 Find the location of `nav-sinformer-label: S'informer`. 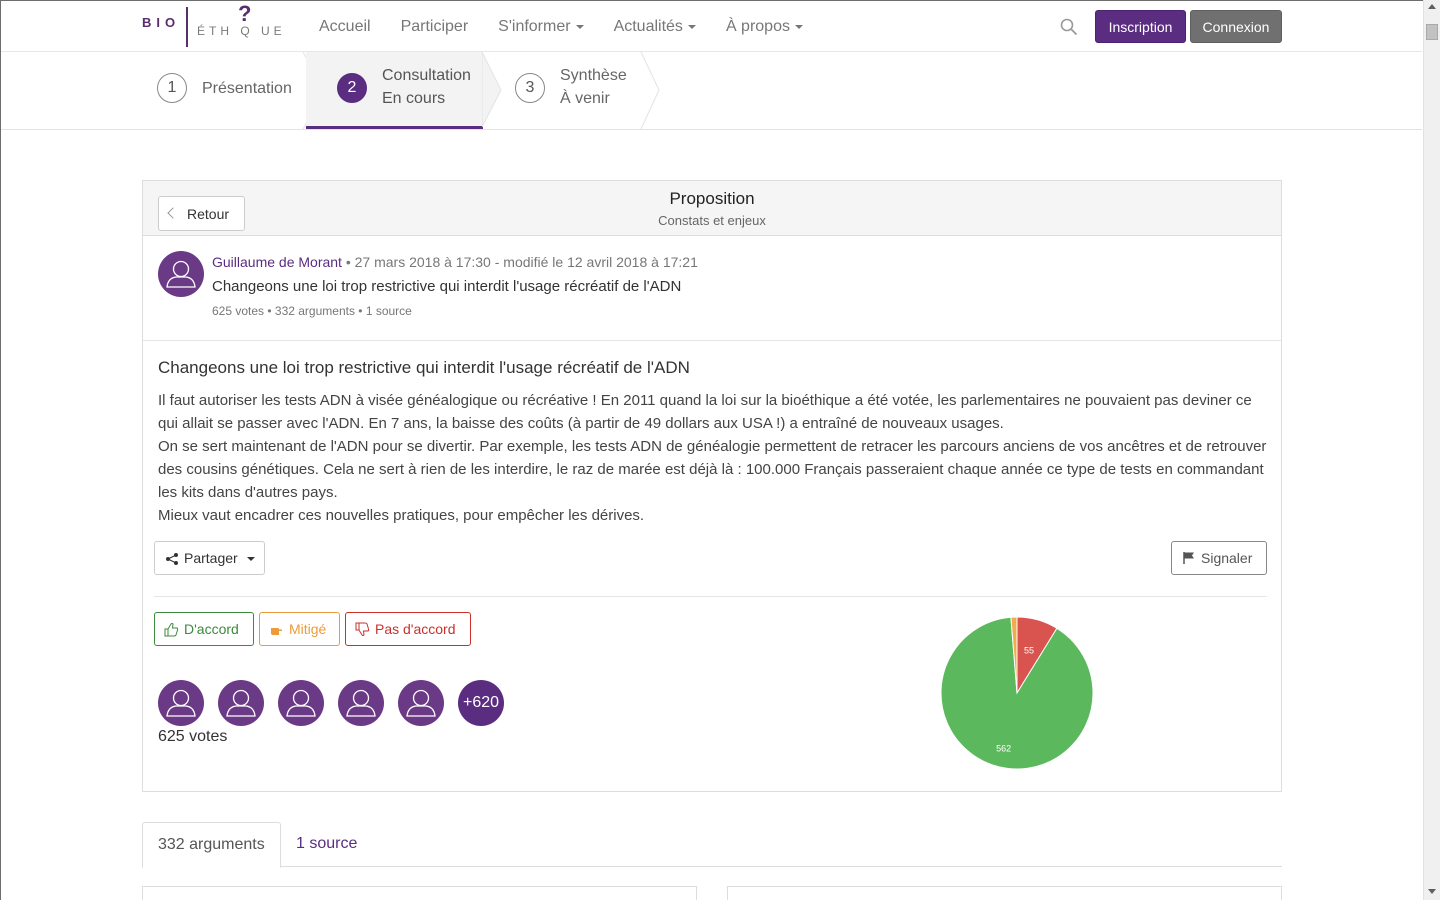

nav-sinformer-label: S'informer is located at coordinates (534, 26).